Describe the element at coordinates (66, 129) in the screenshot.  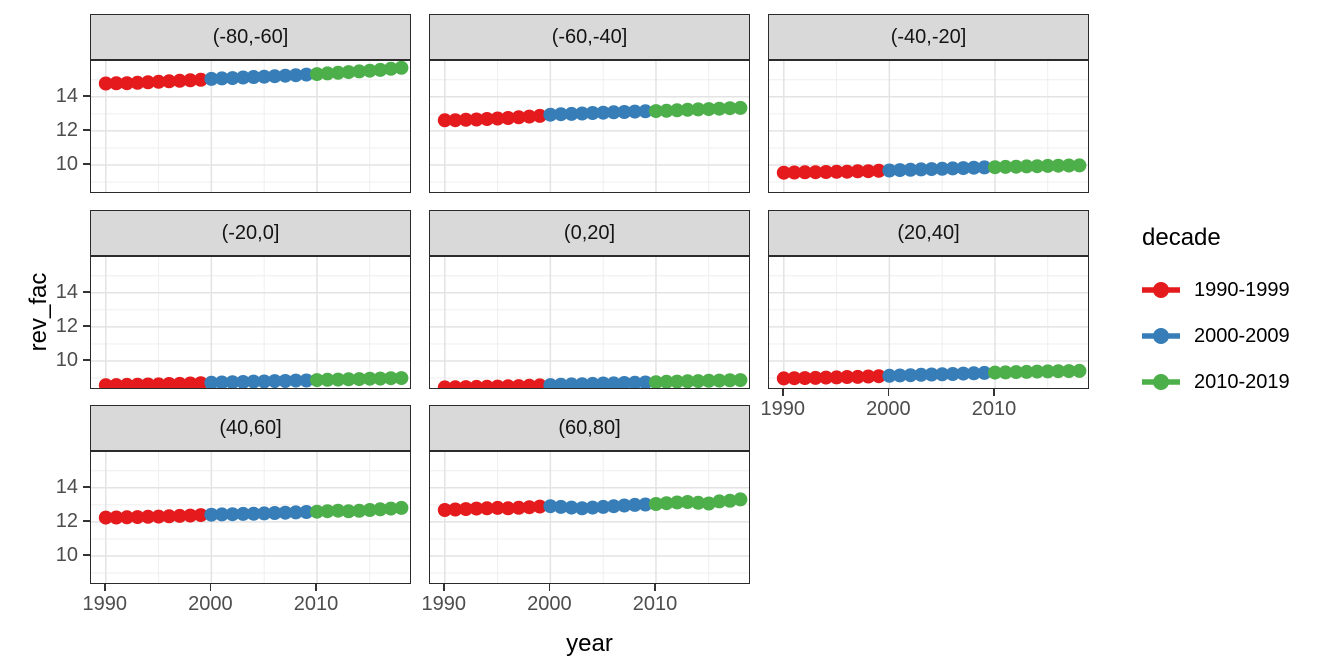
I see `y-tick-label: 12` at that location.